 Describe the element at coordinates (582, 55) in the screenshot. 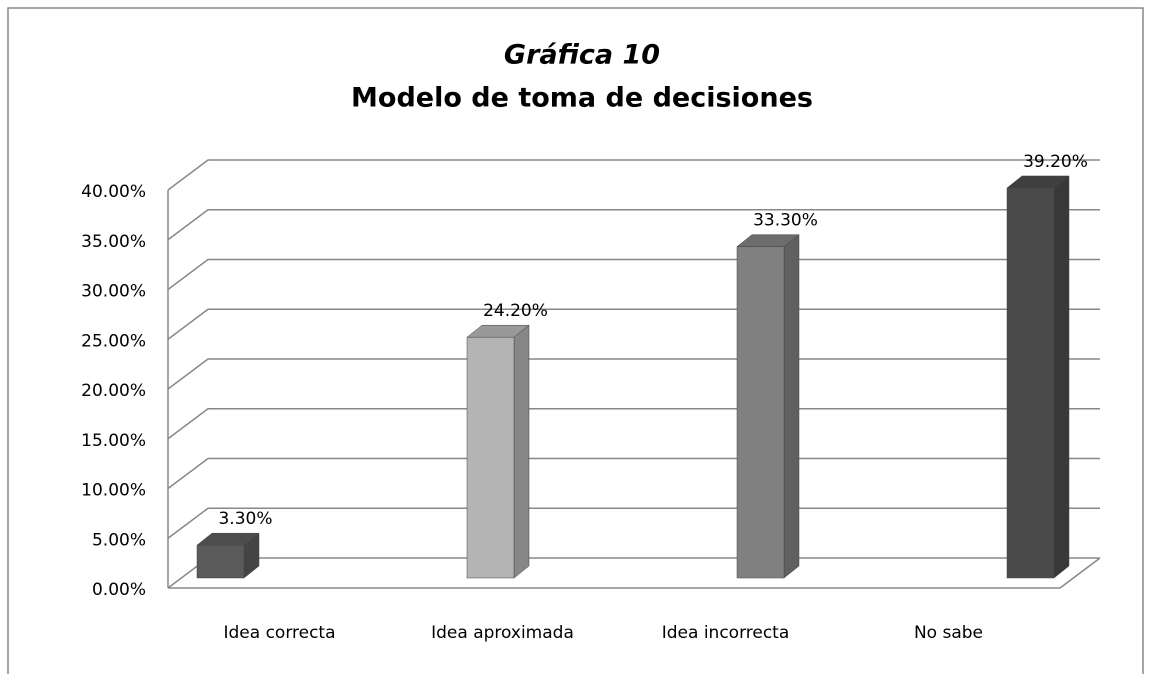

I see `chart-title: Gráfica 10` at that location.